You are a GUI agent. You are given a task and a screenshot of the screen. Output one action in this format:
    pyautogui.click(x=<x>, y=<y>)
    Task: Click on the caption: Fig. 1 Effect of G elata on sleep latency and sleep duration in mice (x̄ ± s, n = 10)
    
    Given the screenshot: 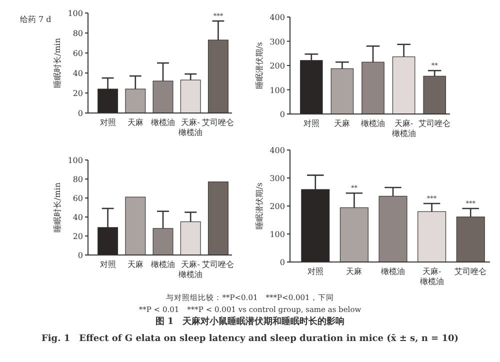 What is the action you would take?
    pyautogui.click(x=250, y=339)
    